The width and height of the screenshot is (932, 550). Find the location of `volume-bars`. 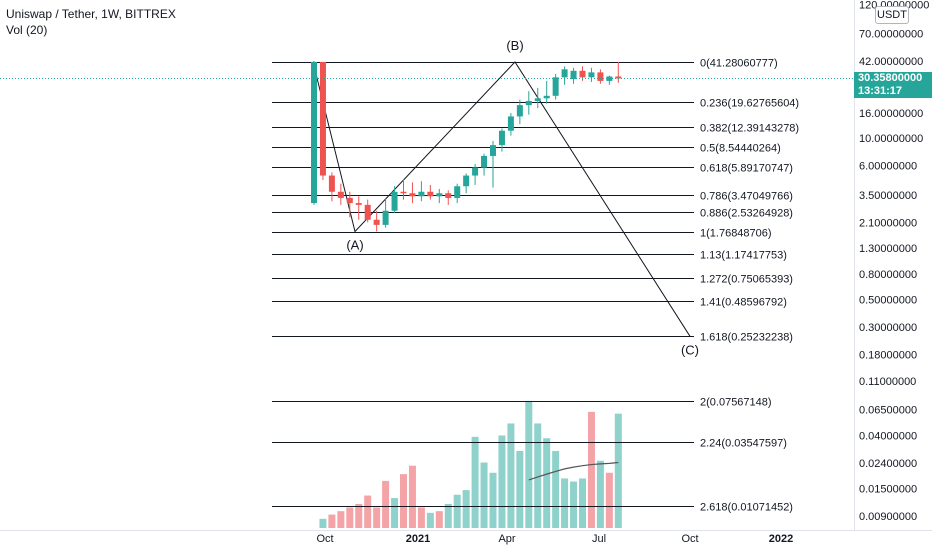

volume-bars is located at coordinates (470, 464).